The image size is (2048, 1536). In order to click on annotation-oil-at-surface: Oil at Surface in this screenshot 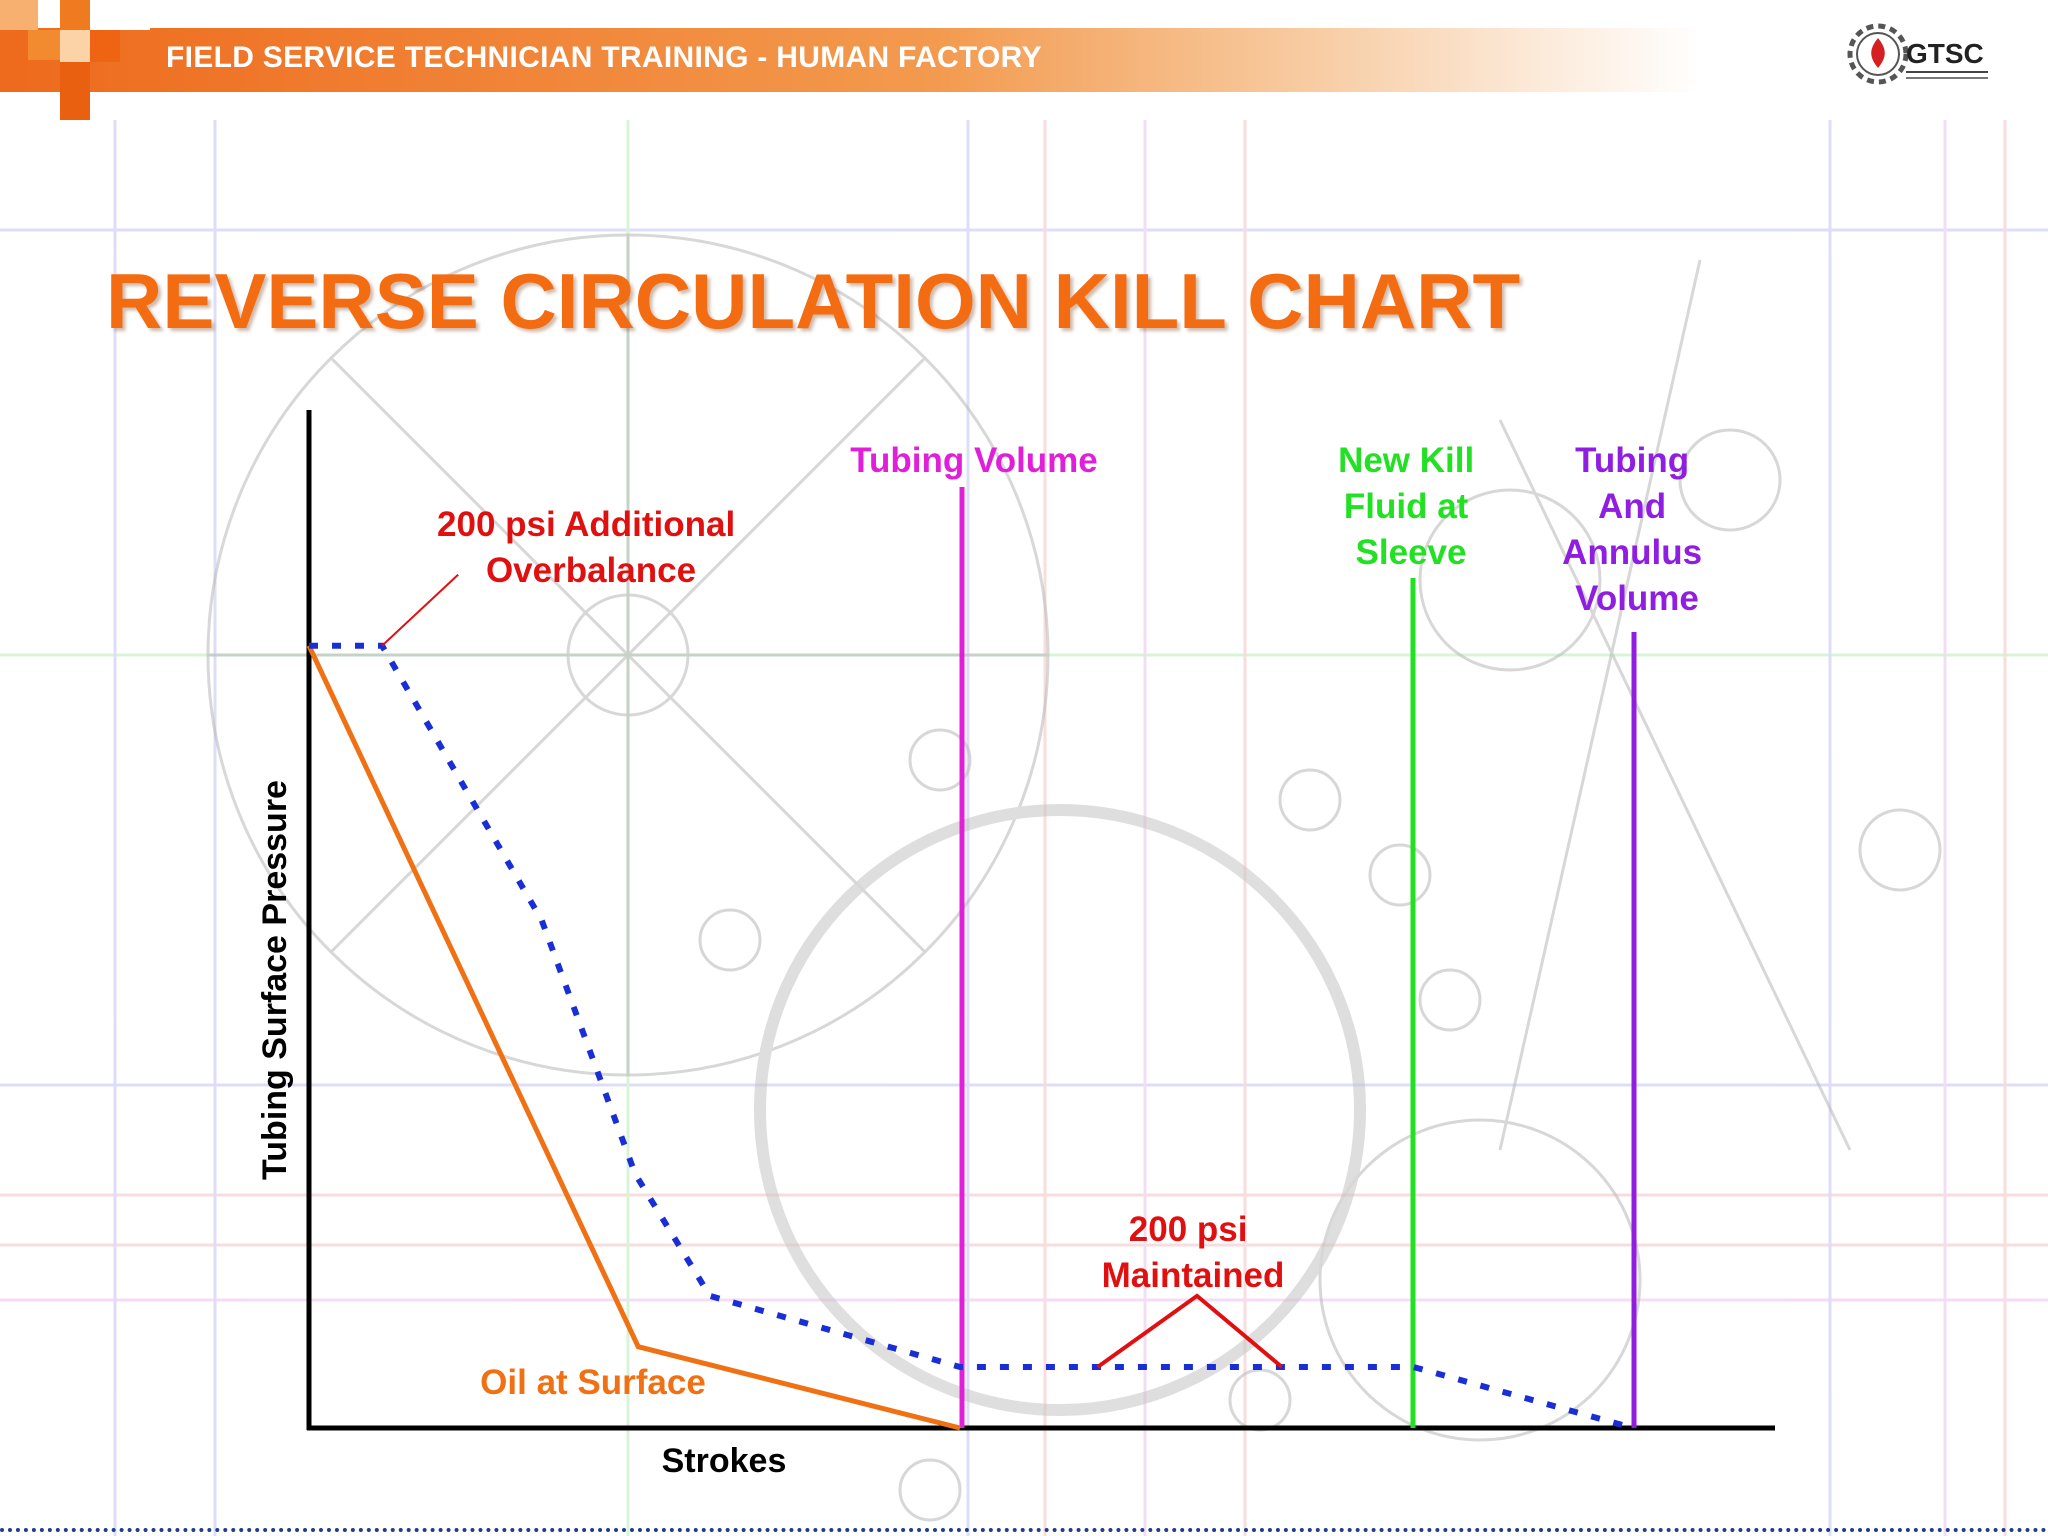, I will do `click(593, 1382)`.